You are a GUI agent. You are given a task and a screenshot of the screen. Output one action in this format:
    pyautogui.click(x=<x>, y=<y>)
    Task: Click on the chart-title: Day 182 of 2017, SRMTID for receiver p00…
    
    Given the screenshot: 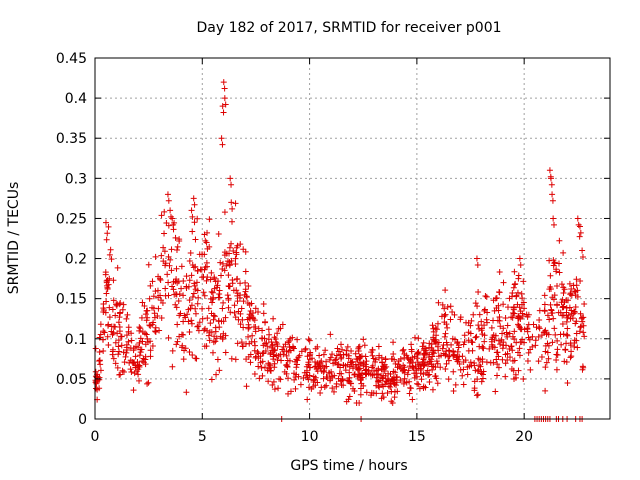 What is the action you would take?
    pyautogui.click(x=348, y=28)
    